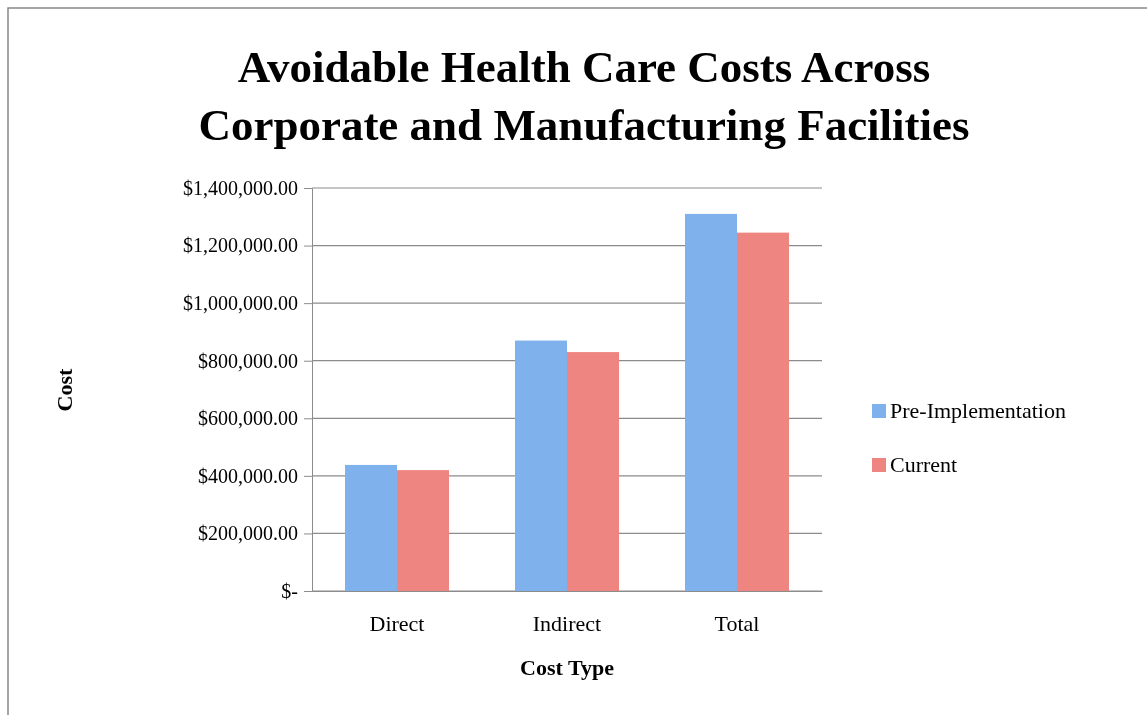 This screenshot has height=715, width=1147. I want to click on y-tick-label: $1,400,000.00, so click(240, 187).